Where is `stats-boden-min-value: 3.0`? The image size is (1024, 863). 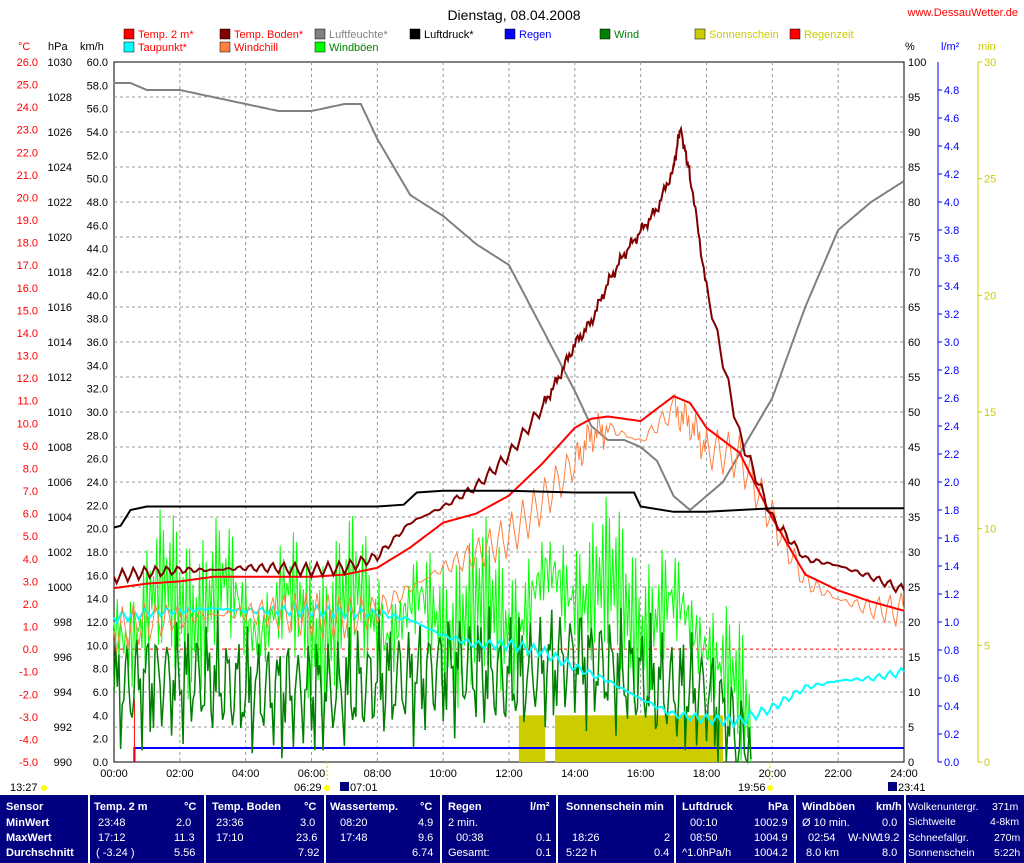
stats-boden-min-value: 3.0 is located at coordinates (308, 823).